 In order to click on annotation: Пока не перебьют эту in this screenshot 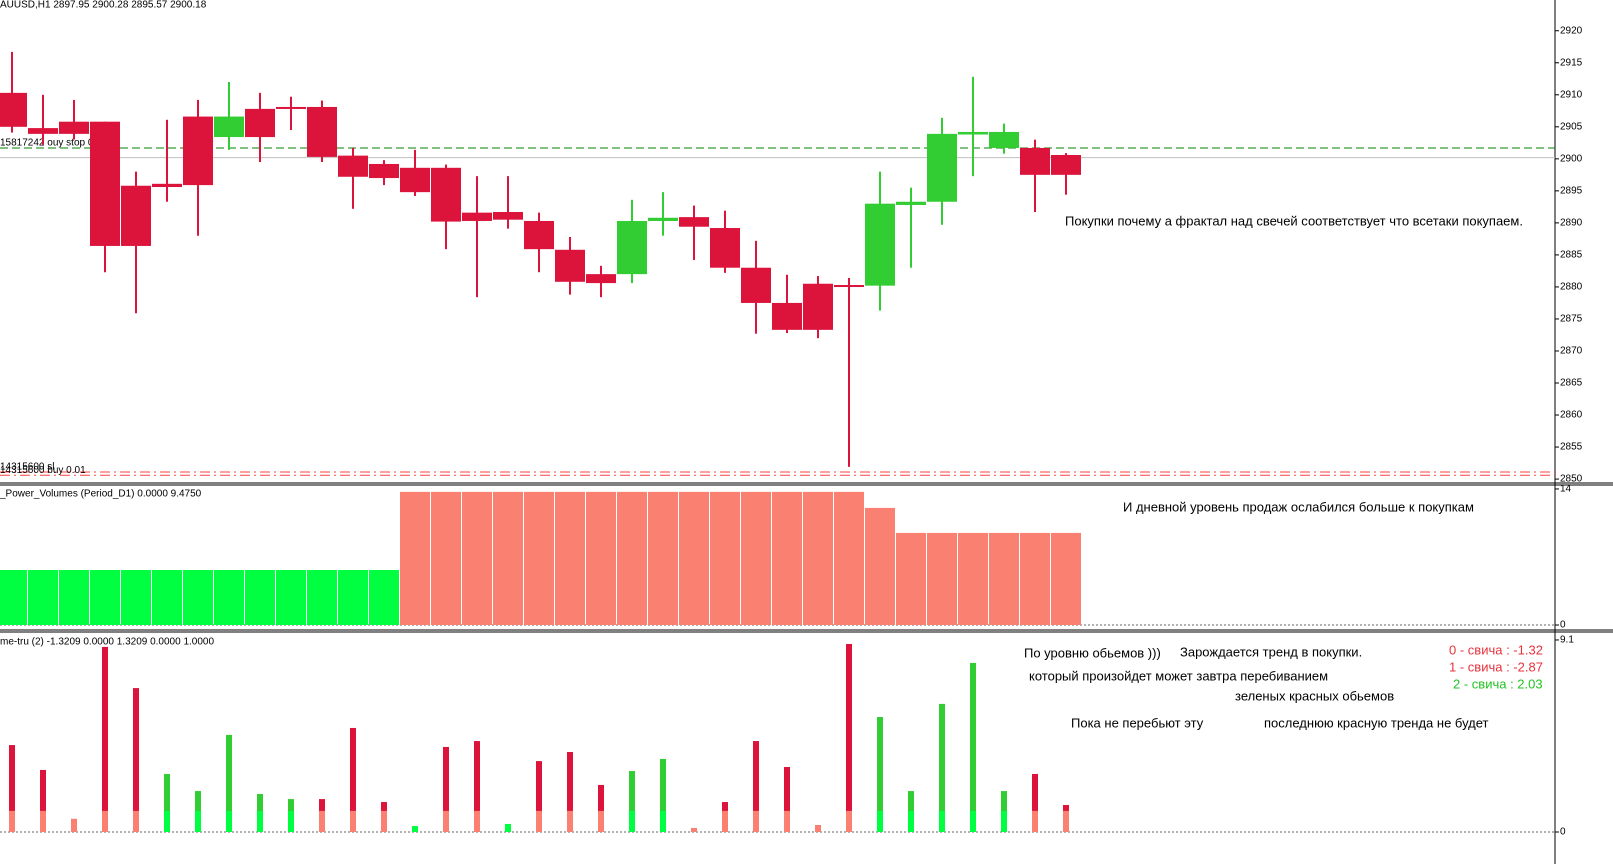, I will do `click(1137, 722)`.